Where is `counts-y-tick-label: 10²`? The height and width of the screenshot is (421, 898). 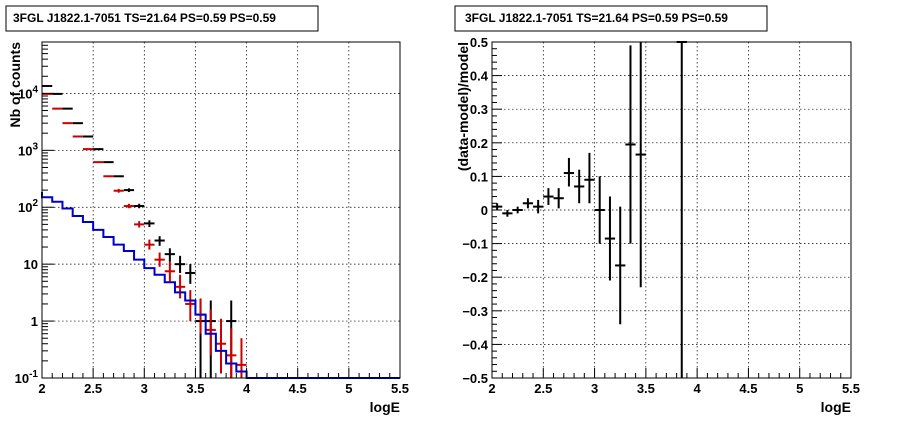
counts-y-tick-label: 10² is located at coordinates (28, 206).